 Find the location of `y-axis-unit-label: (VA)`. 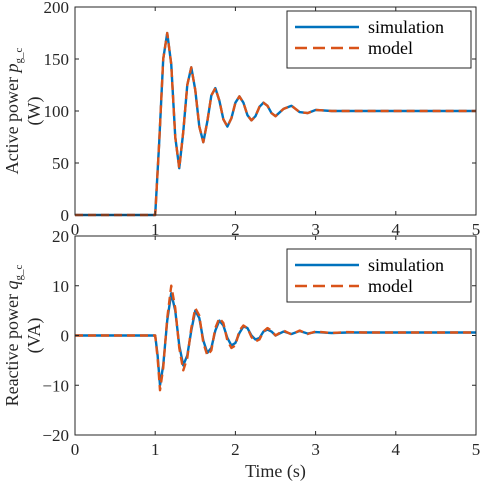

y-axis-unit-label: (VA) is located at coordinates (34, 336).